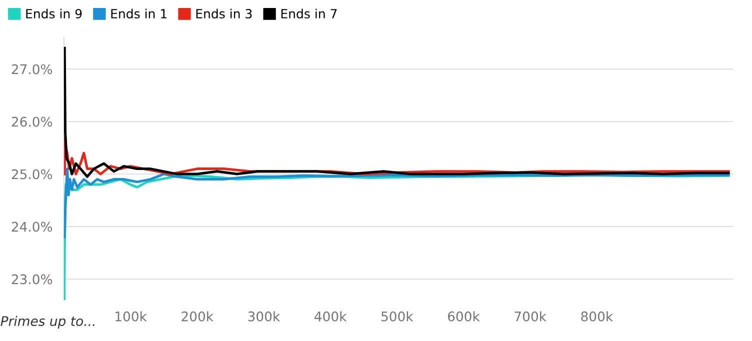 The width and height of the screenshot is (752, 341). What do you see at coordinates (198, 316) in the screenshot?
I see `x-tick-label: 200k` at bounding box center [198, 316].